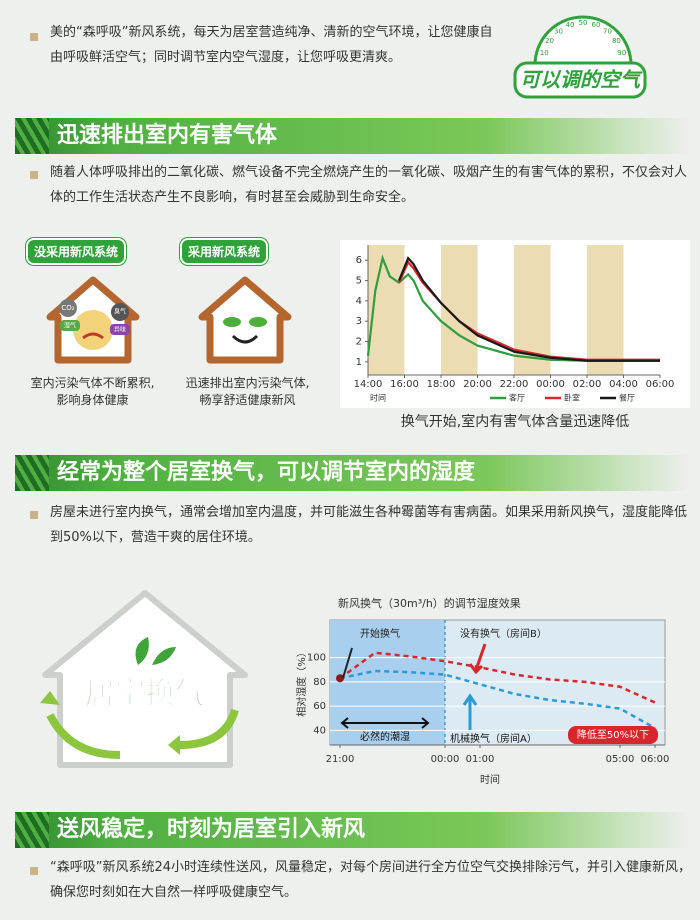  What do you see at coordinates (558, 31) in the screenshot?
I see `dial-label: 30` at bounding box center [558, 31].